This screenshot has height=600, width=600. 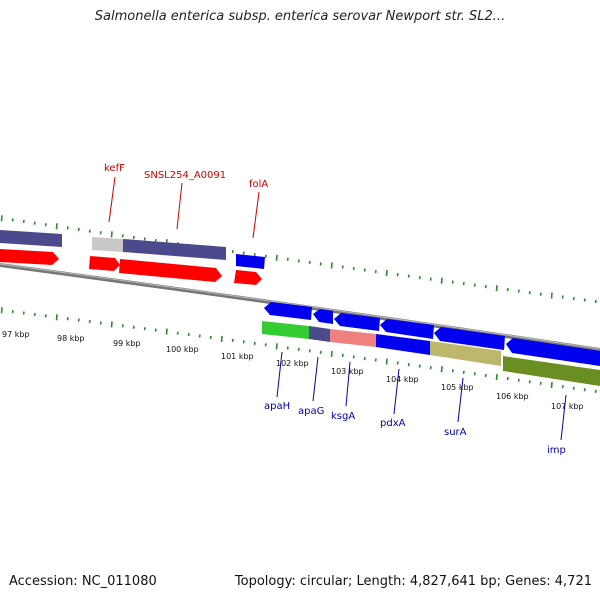 I want to click on gene-imp, so click(x=551, y=371).